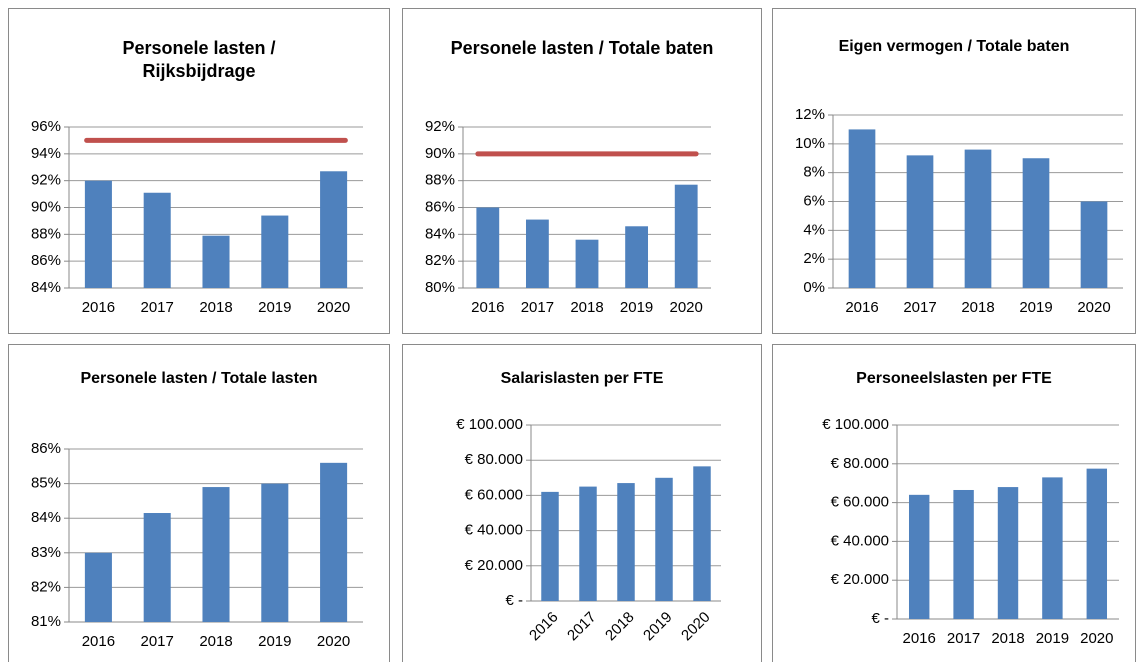 This screenshot has width=1144, height=662. I want to click on chart: 0% 2% 4% 6% 8% 10% 12% 2016 2017 2018 2019 2020, so click(959, 211).